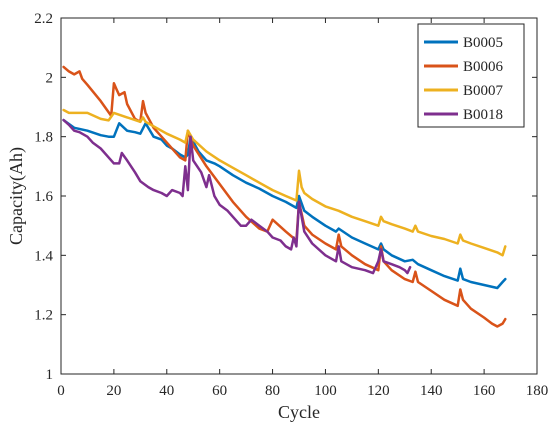  What do you see at coordinates (464, 79) in the screenshot?
I see `legend-items: B0005 B0006 B0007 B0018` at bounding box center [464, 79].